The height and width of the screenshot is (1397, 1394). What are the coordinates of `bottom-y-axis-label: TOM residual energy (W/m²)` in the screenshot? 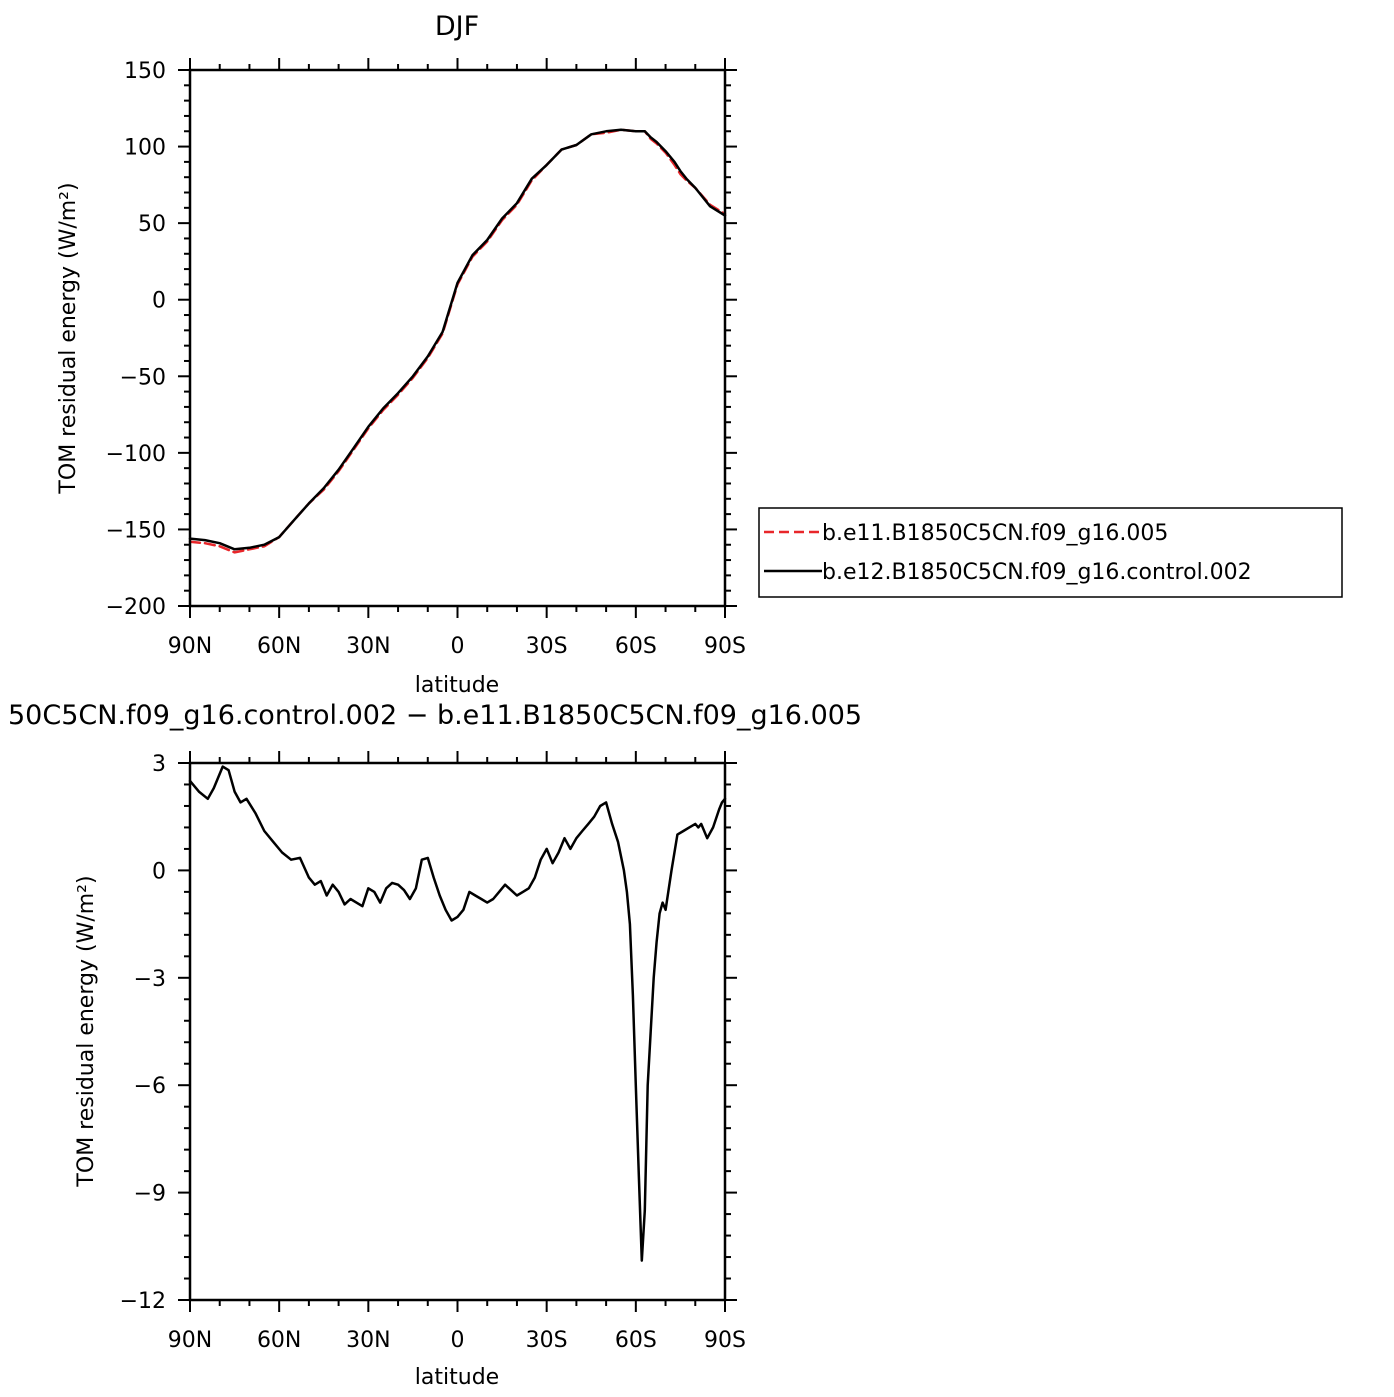 It's located at (86, 1031).